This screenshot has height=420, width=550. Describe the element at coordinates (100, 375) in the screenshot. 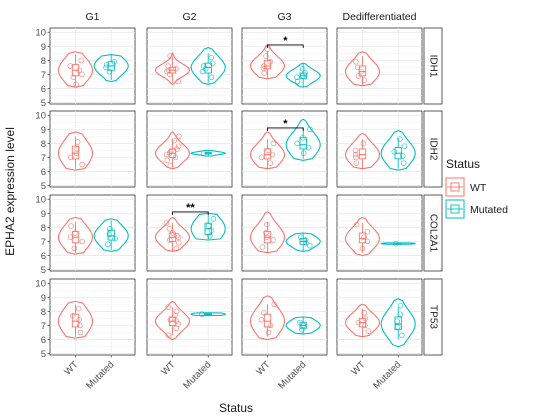

I see `x-tick-label: Mutated` at that location.